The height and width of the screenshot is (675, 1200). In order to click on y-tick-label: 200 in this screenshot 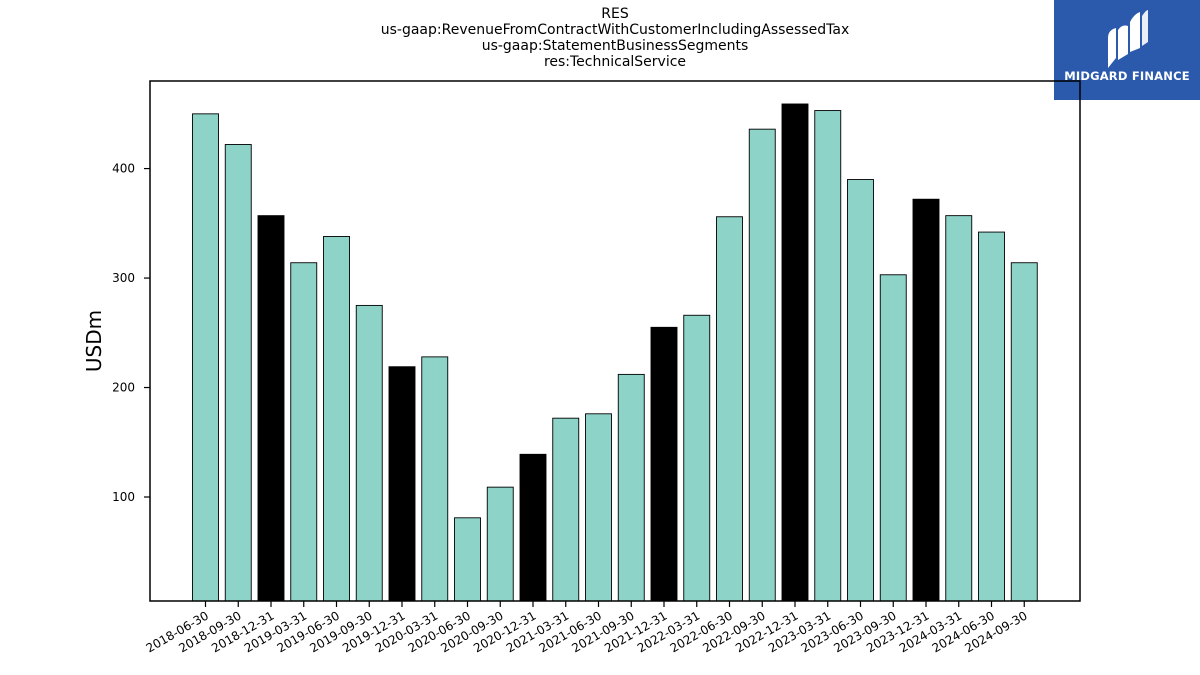, I will do `click(123, 388)`.